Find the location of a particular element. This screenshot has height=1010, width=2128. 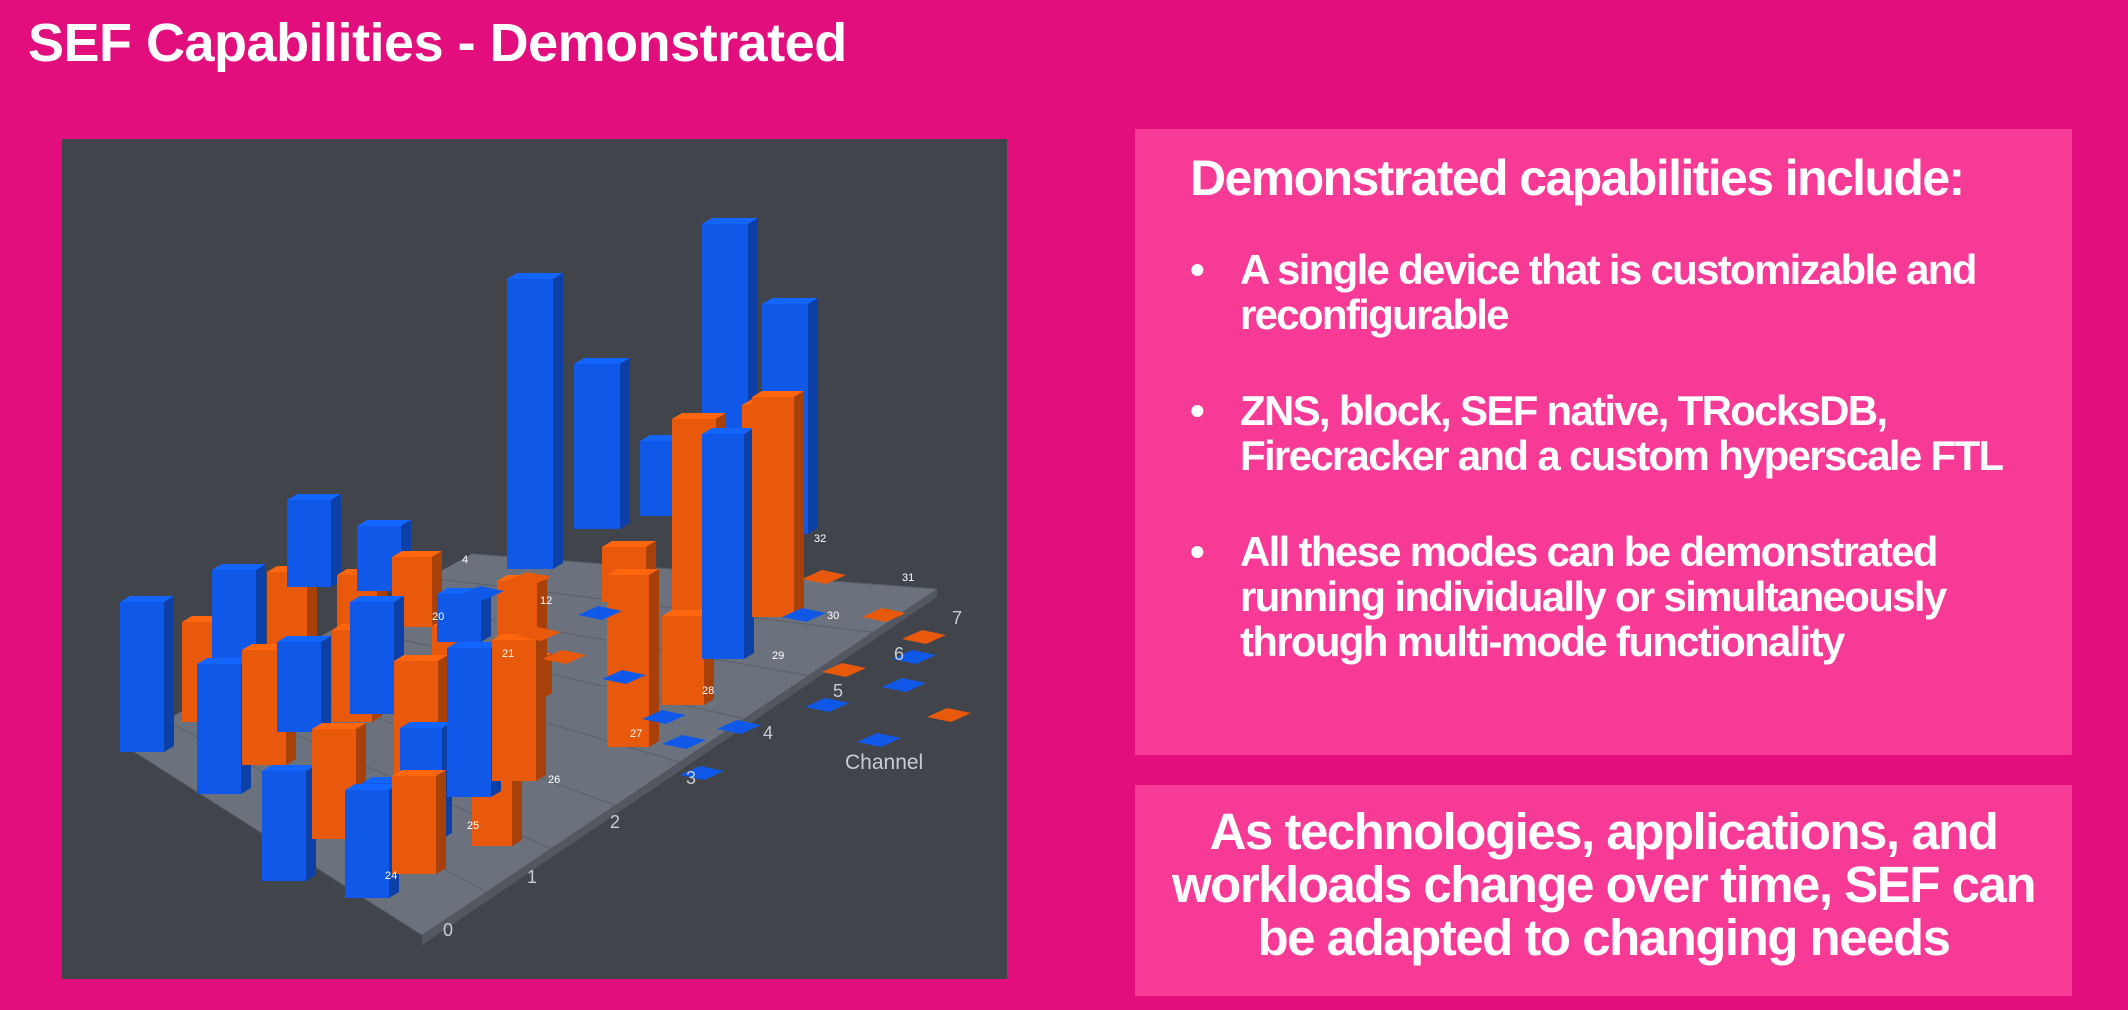

capability-text-line: running individually or simultaneously is located at coordinates (1593, 596).